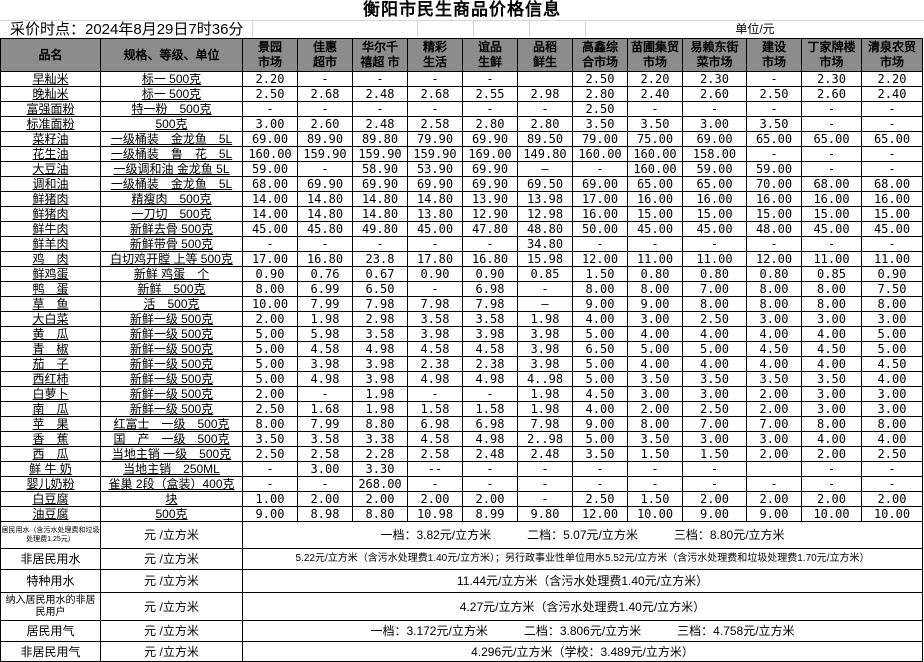 The width and height of the screenshot is (924, 662). What do you see at coordinates (270, 304) in the screenshot?
I see `price-cell: 10.00` at bounding box center [270, 304].